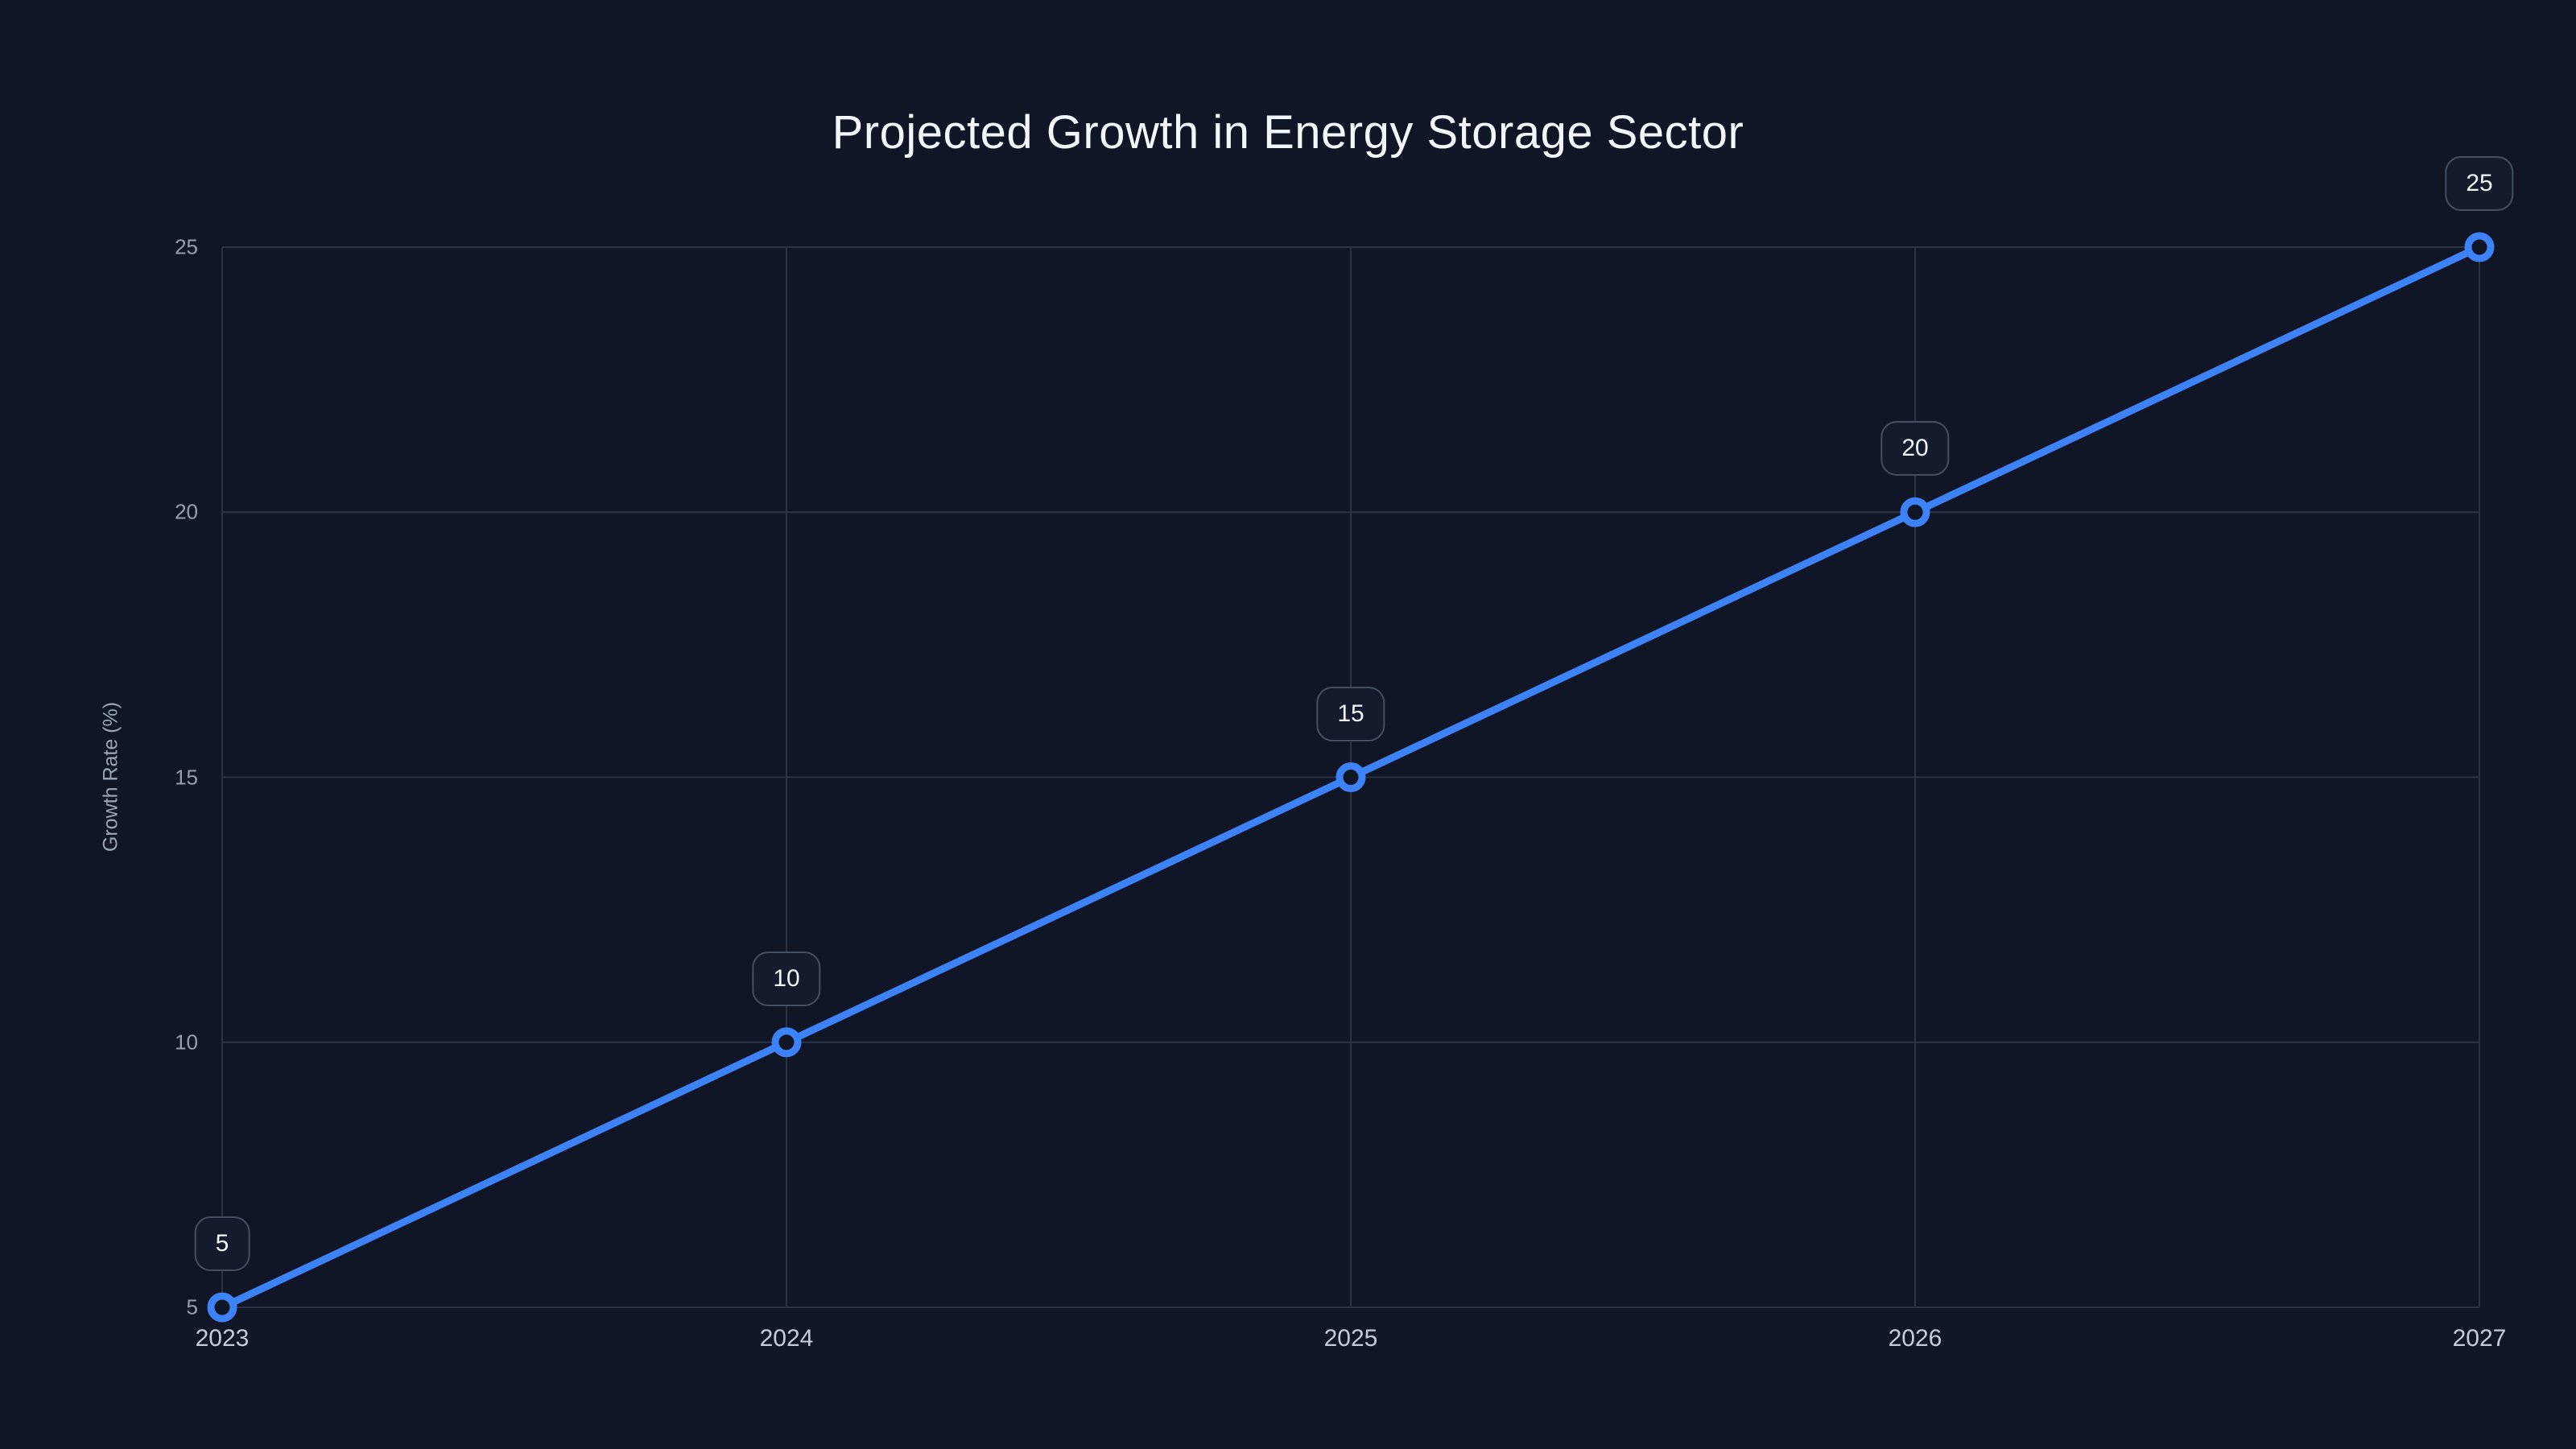  Describe the element at coordinates (186, 777) in the screenshot. I see `y-tick-label: 15` at that location.